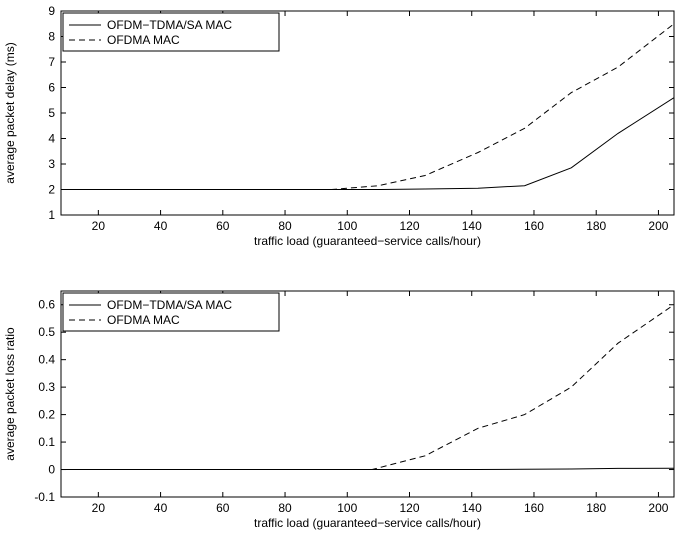 The width and height of the screenshot is (678, 533). What do you see at coordinates (10, 112) in the screenshot?
I see `y-axis-label: average packet delay (ms)` at bounding box center [10, 112].